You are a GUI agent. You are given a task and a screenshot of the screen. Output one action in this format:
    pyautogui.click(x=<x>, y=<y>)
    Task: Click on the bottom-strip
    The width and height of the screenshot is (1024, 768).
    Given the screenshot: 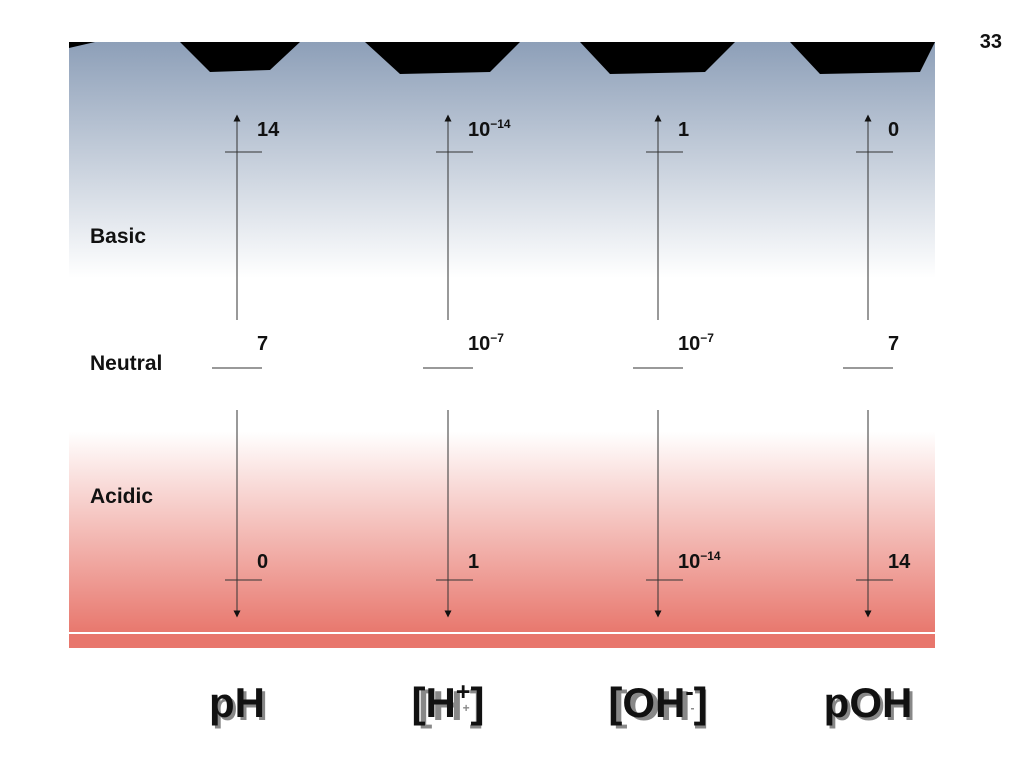 What is the action you would take?
    pyautogui.click(x=502, y=641)
    